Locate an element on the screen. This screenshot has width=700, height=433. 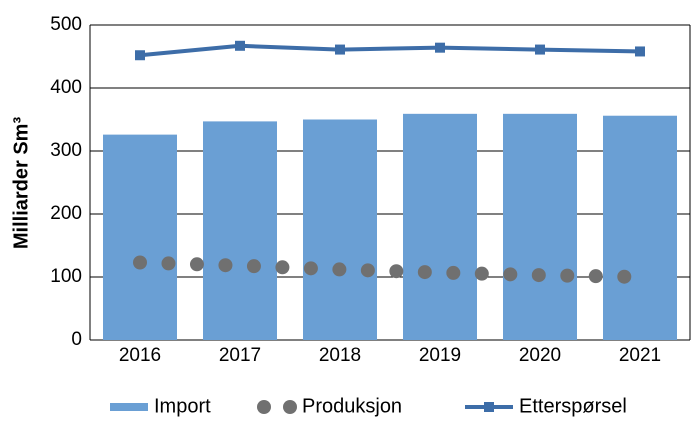
y-tick-label: 200 is located at coordinates (66, 213).